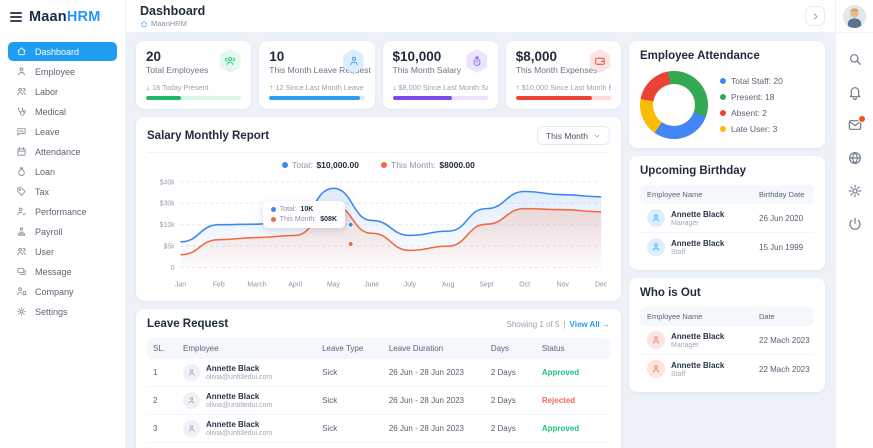  I want to click on list-item: Annette Black Staff 22 Mach 2023, so click(727, 369).